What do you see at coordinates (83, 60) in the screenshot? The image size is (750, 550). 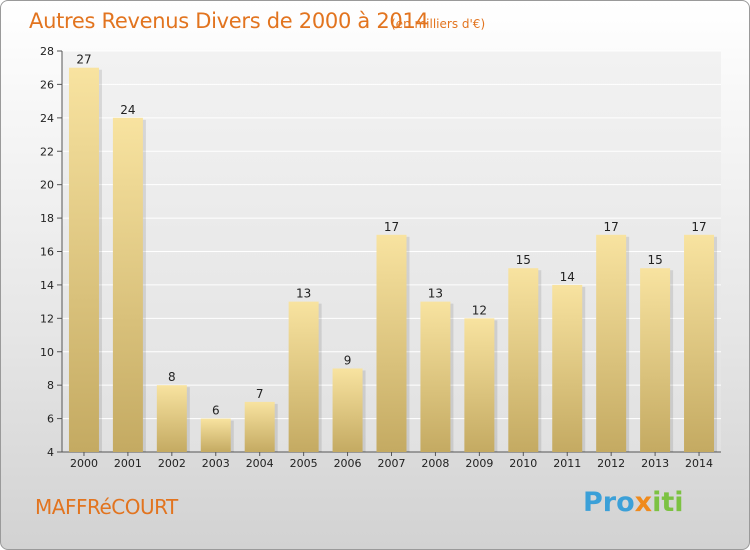 I see `data-label: 27` at bounding box center [83, 60].